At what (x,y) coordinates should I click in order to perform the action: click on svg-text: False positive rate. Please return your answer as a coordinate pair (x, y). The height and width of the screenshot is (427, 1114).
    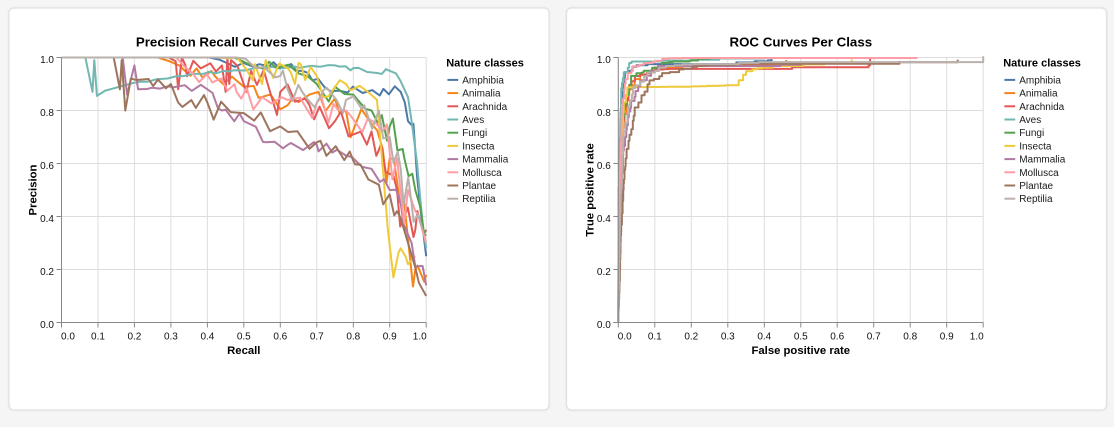
    Looking at the image, I should click on (801, 351).